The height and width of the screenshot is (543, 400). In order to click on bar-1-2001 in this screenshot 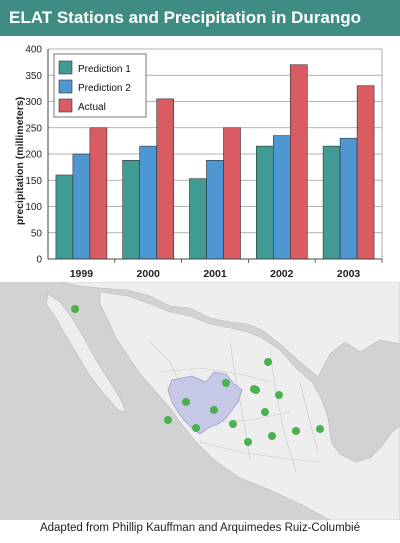, I will do `click(198, 219)`.